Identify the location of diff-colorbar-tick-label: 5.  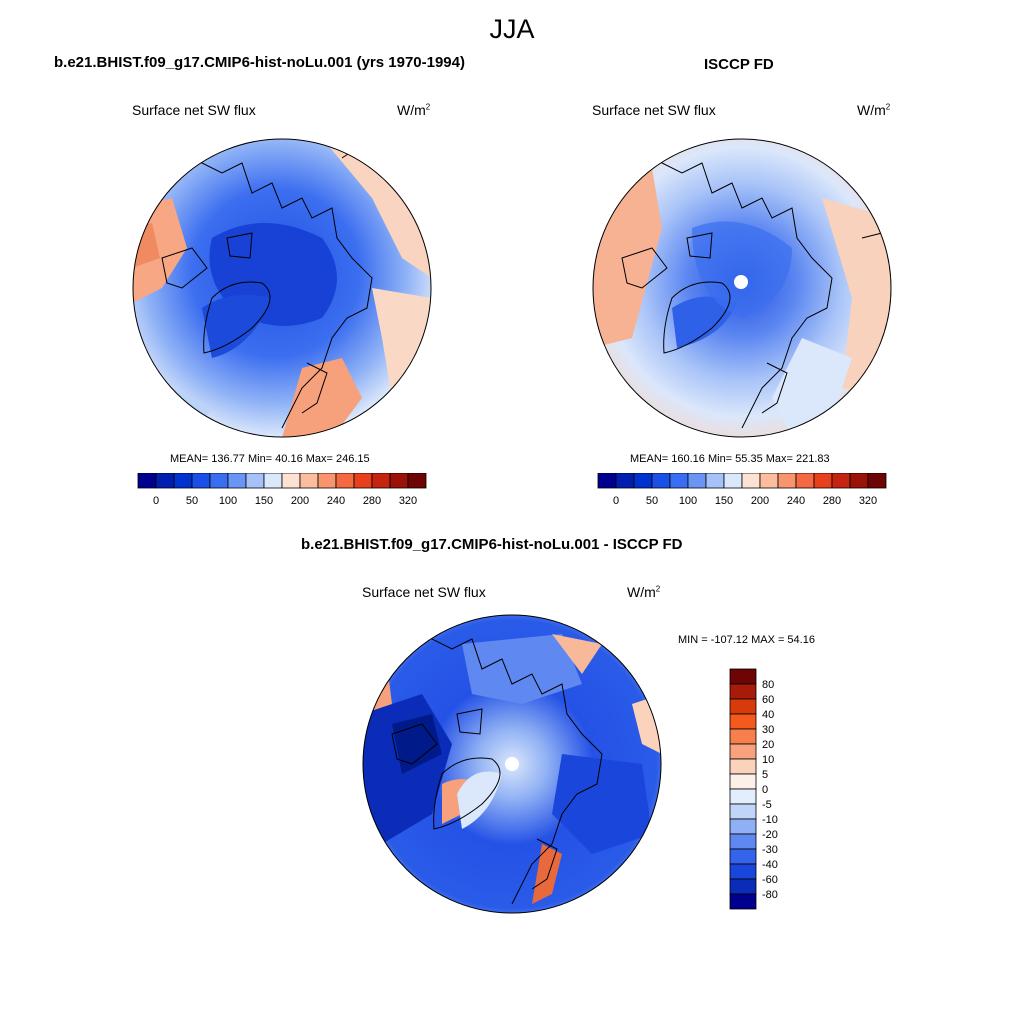
(765, 775).